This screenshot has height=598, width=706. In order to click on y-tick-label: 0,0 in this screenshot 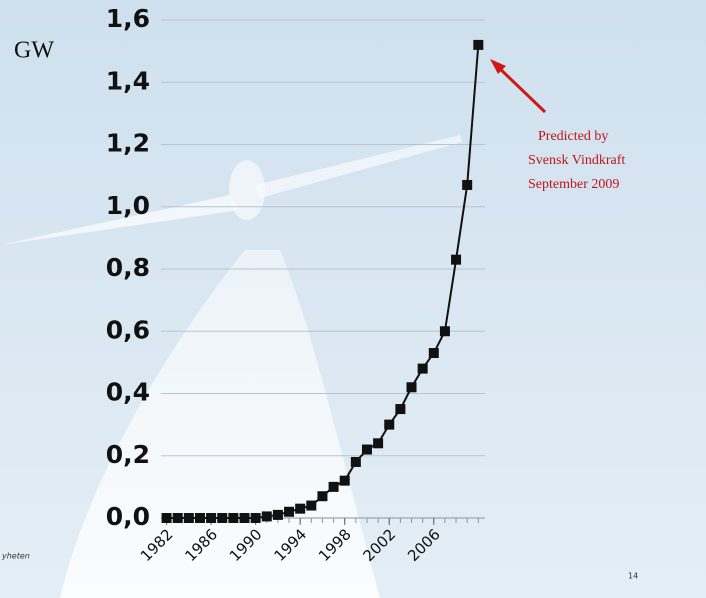, I will do `click(128, 516)`.